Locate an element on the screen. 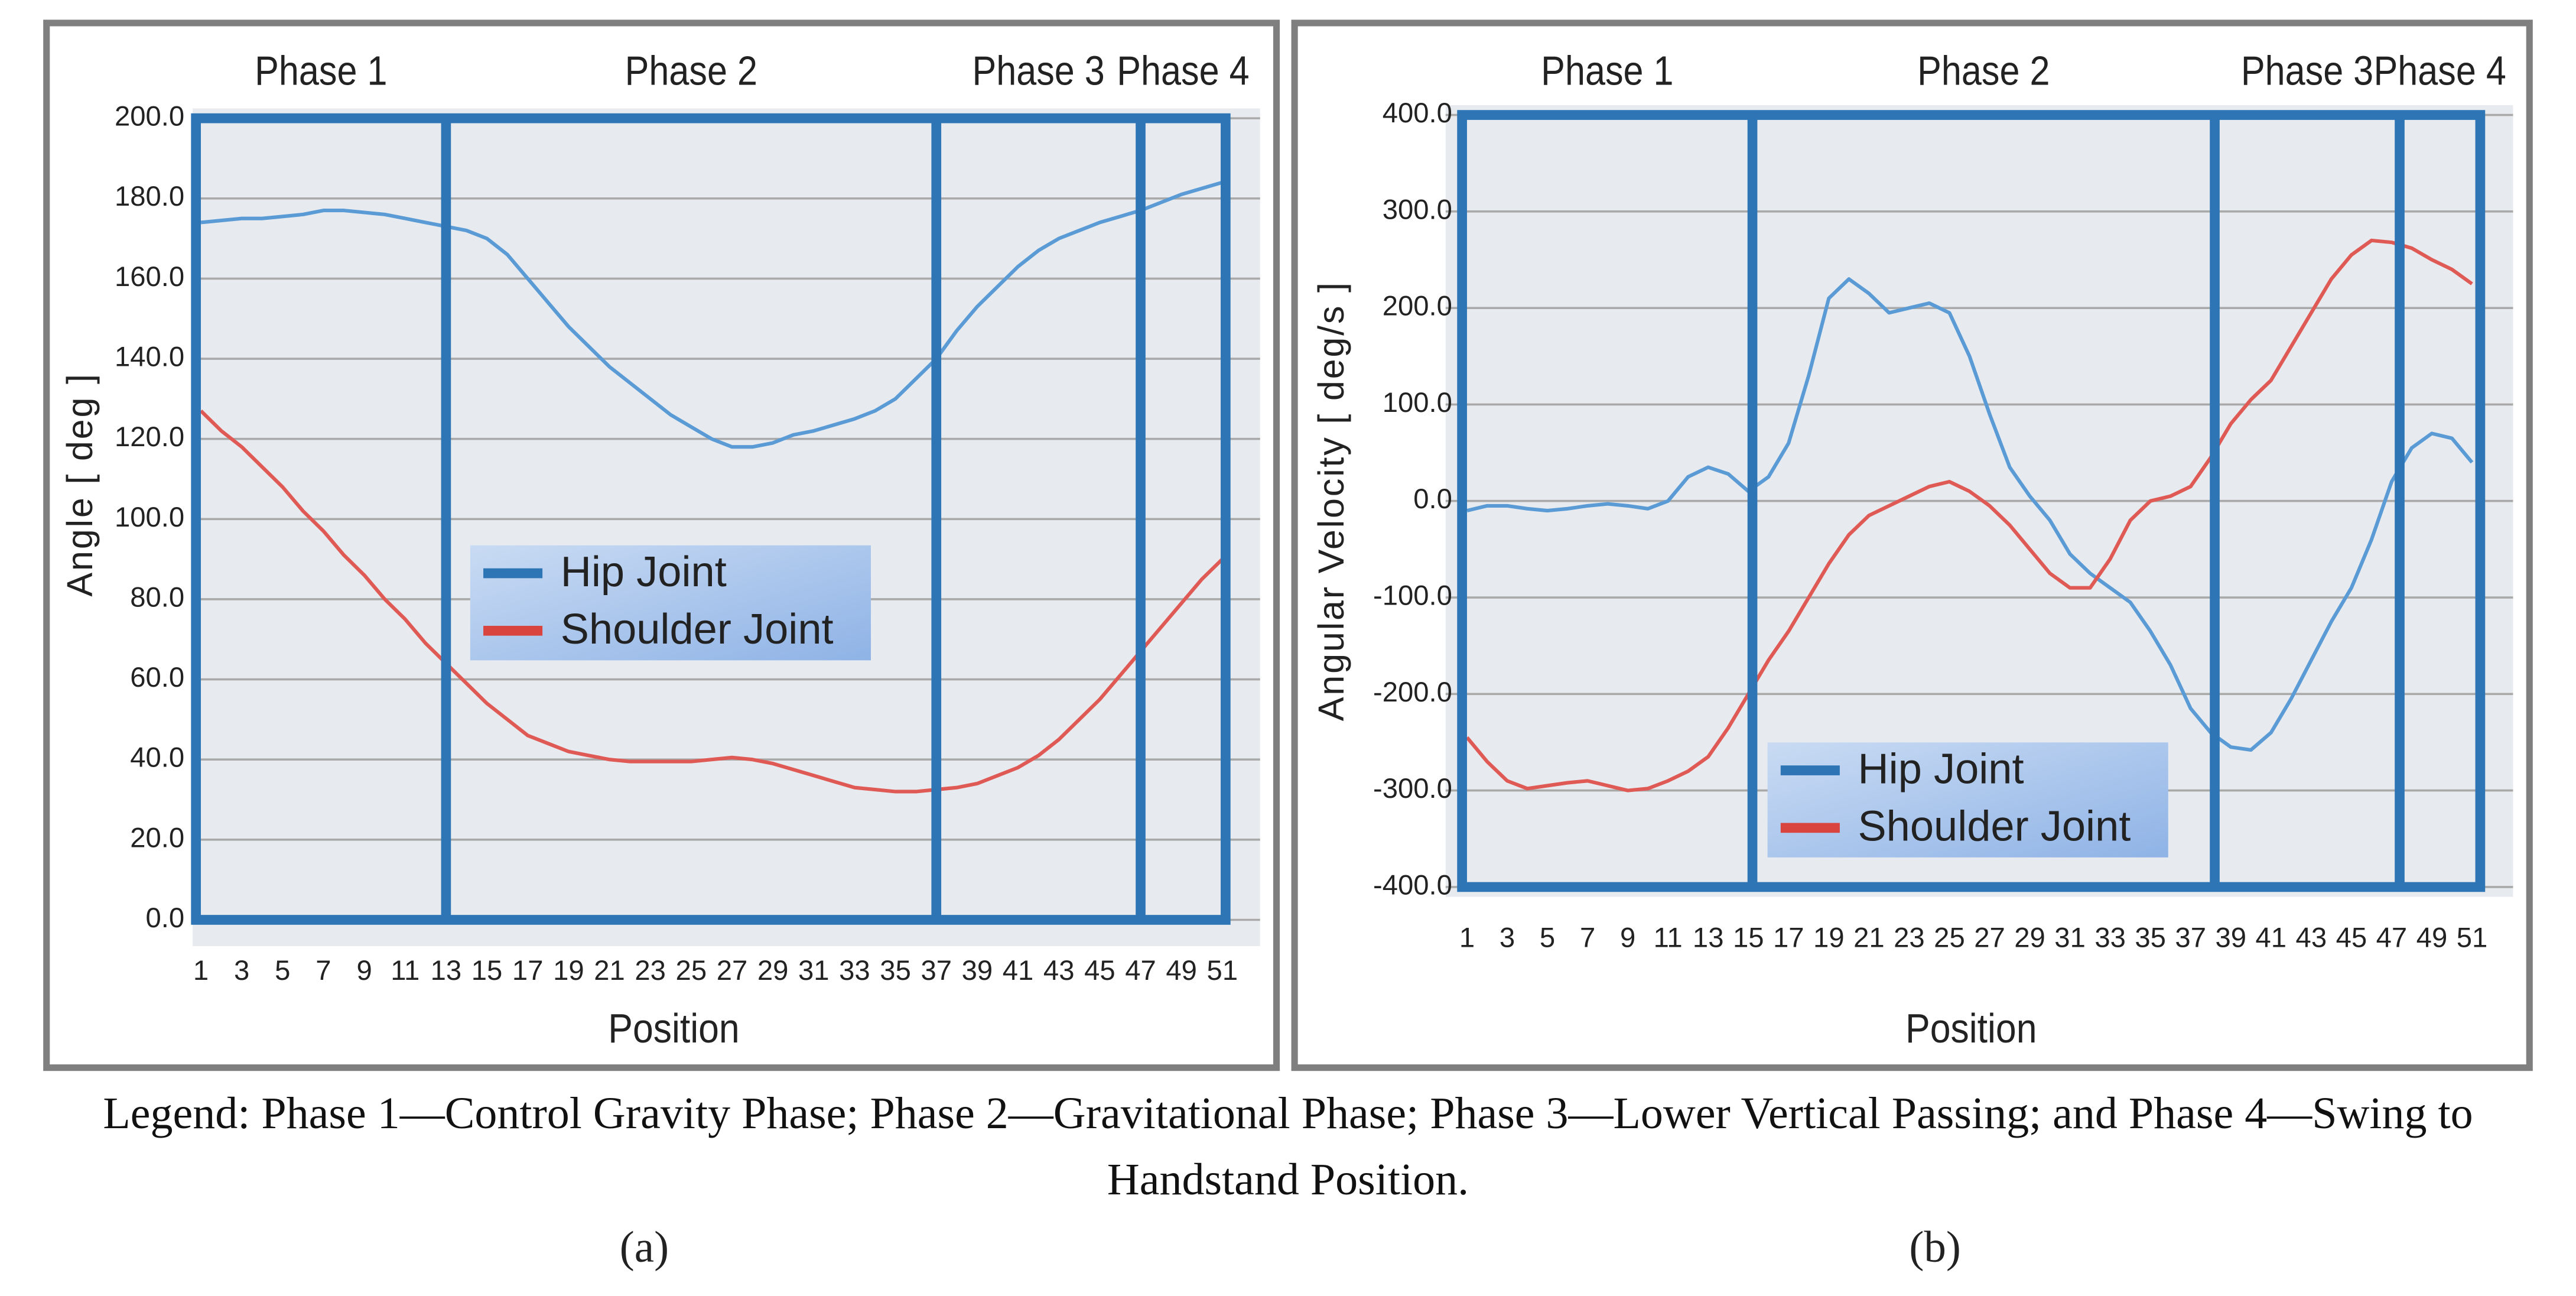 This screenshot has height=1296, width=2576. x-tick-label: 39 is located at coordinates (978, 970).